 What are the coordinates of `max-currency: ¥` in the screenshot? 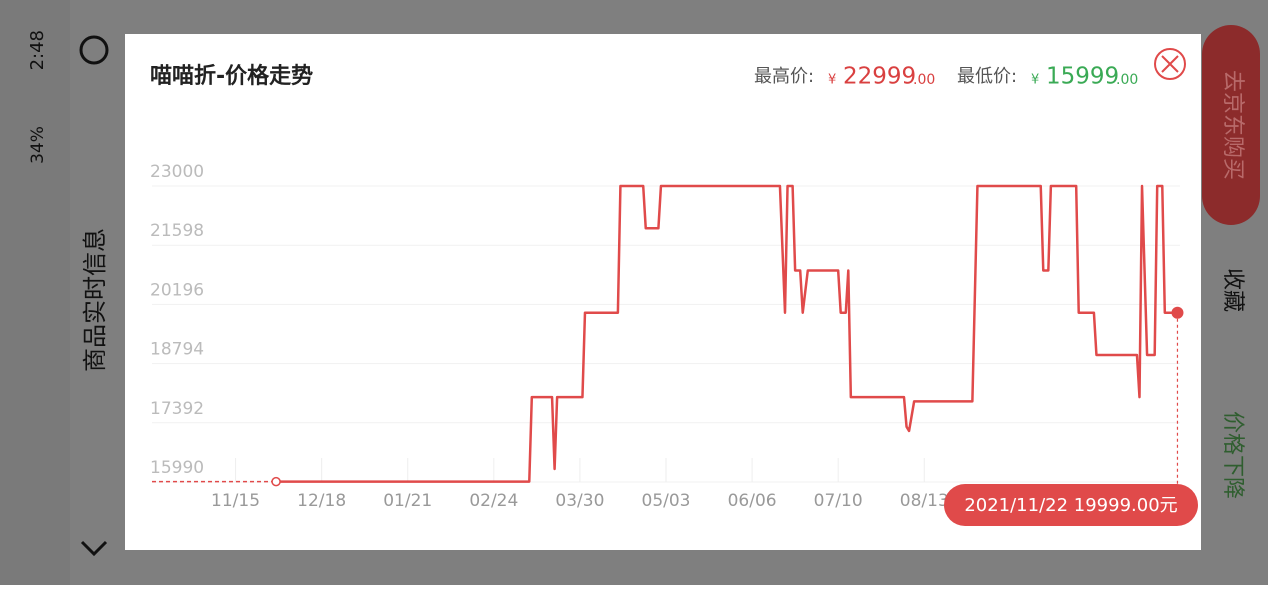 It's located at (832, 80).